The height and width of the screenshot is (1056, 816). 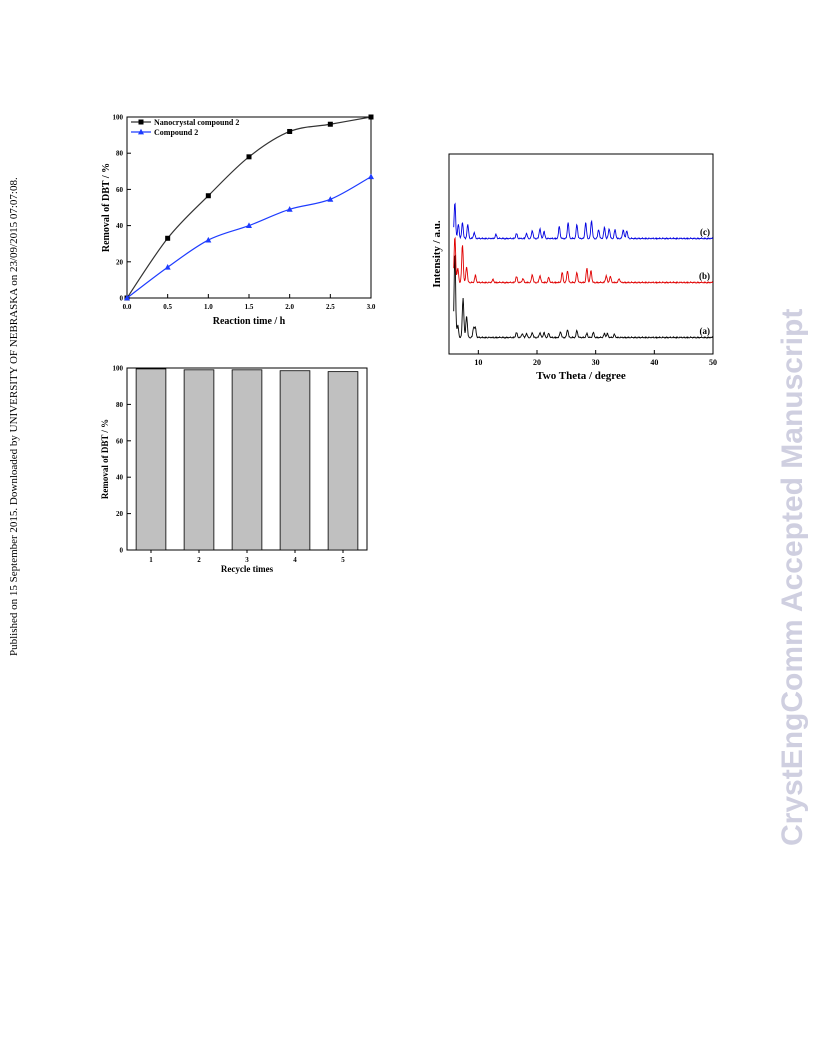 I want to click on y-axis-label: Intensity / a.u., so click(x=437, y=253).